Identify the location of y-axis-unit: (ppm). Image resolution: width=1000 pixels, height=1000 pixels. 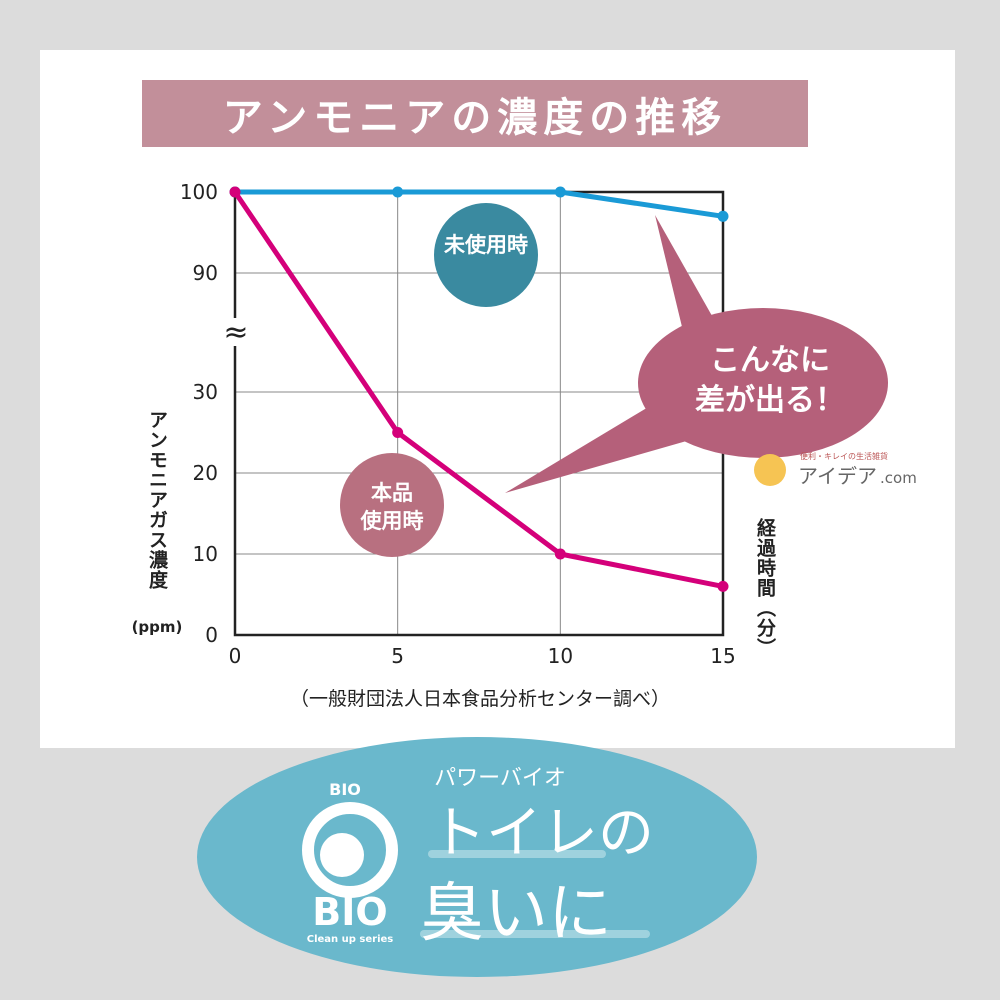
(157, 627).